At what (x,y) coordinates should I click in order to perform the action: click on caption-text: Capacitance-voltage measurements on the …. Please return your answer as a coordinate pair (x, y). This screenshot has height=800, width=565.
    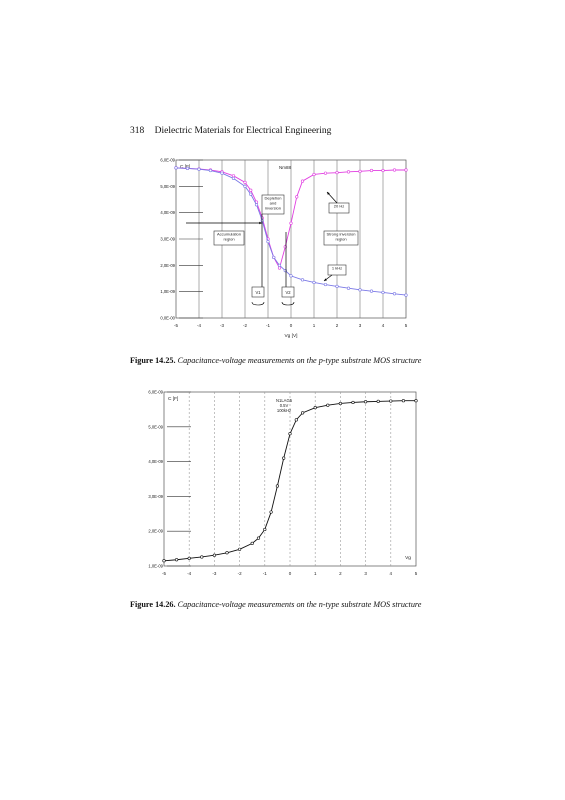
    Looking at the image, I should click on (299, 360).